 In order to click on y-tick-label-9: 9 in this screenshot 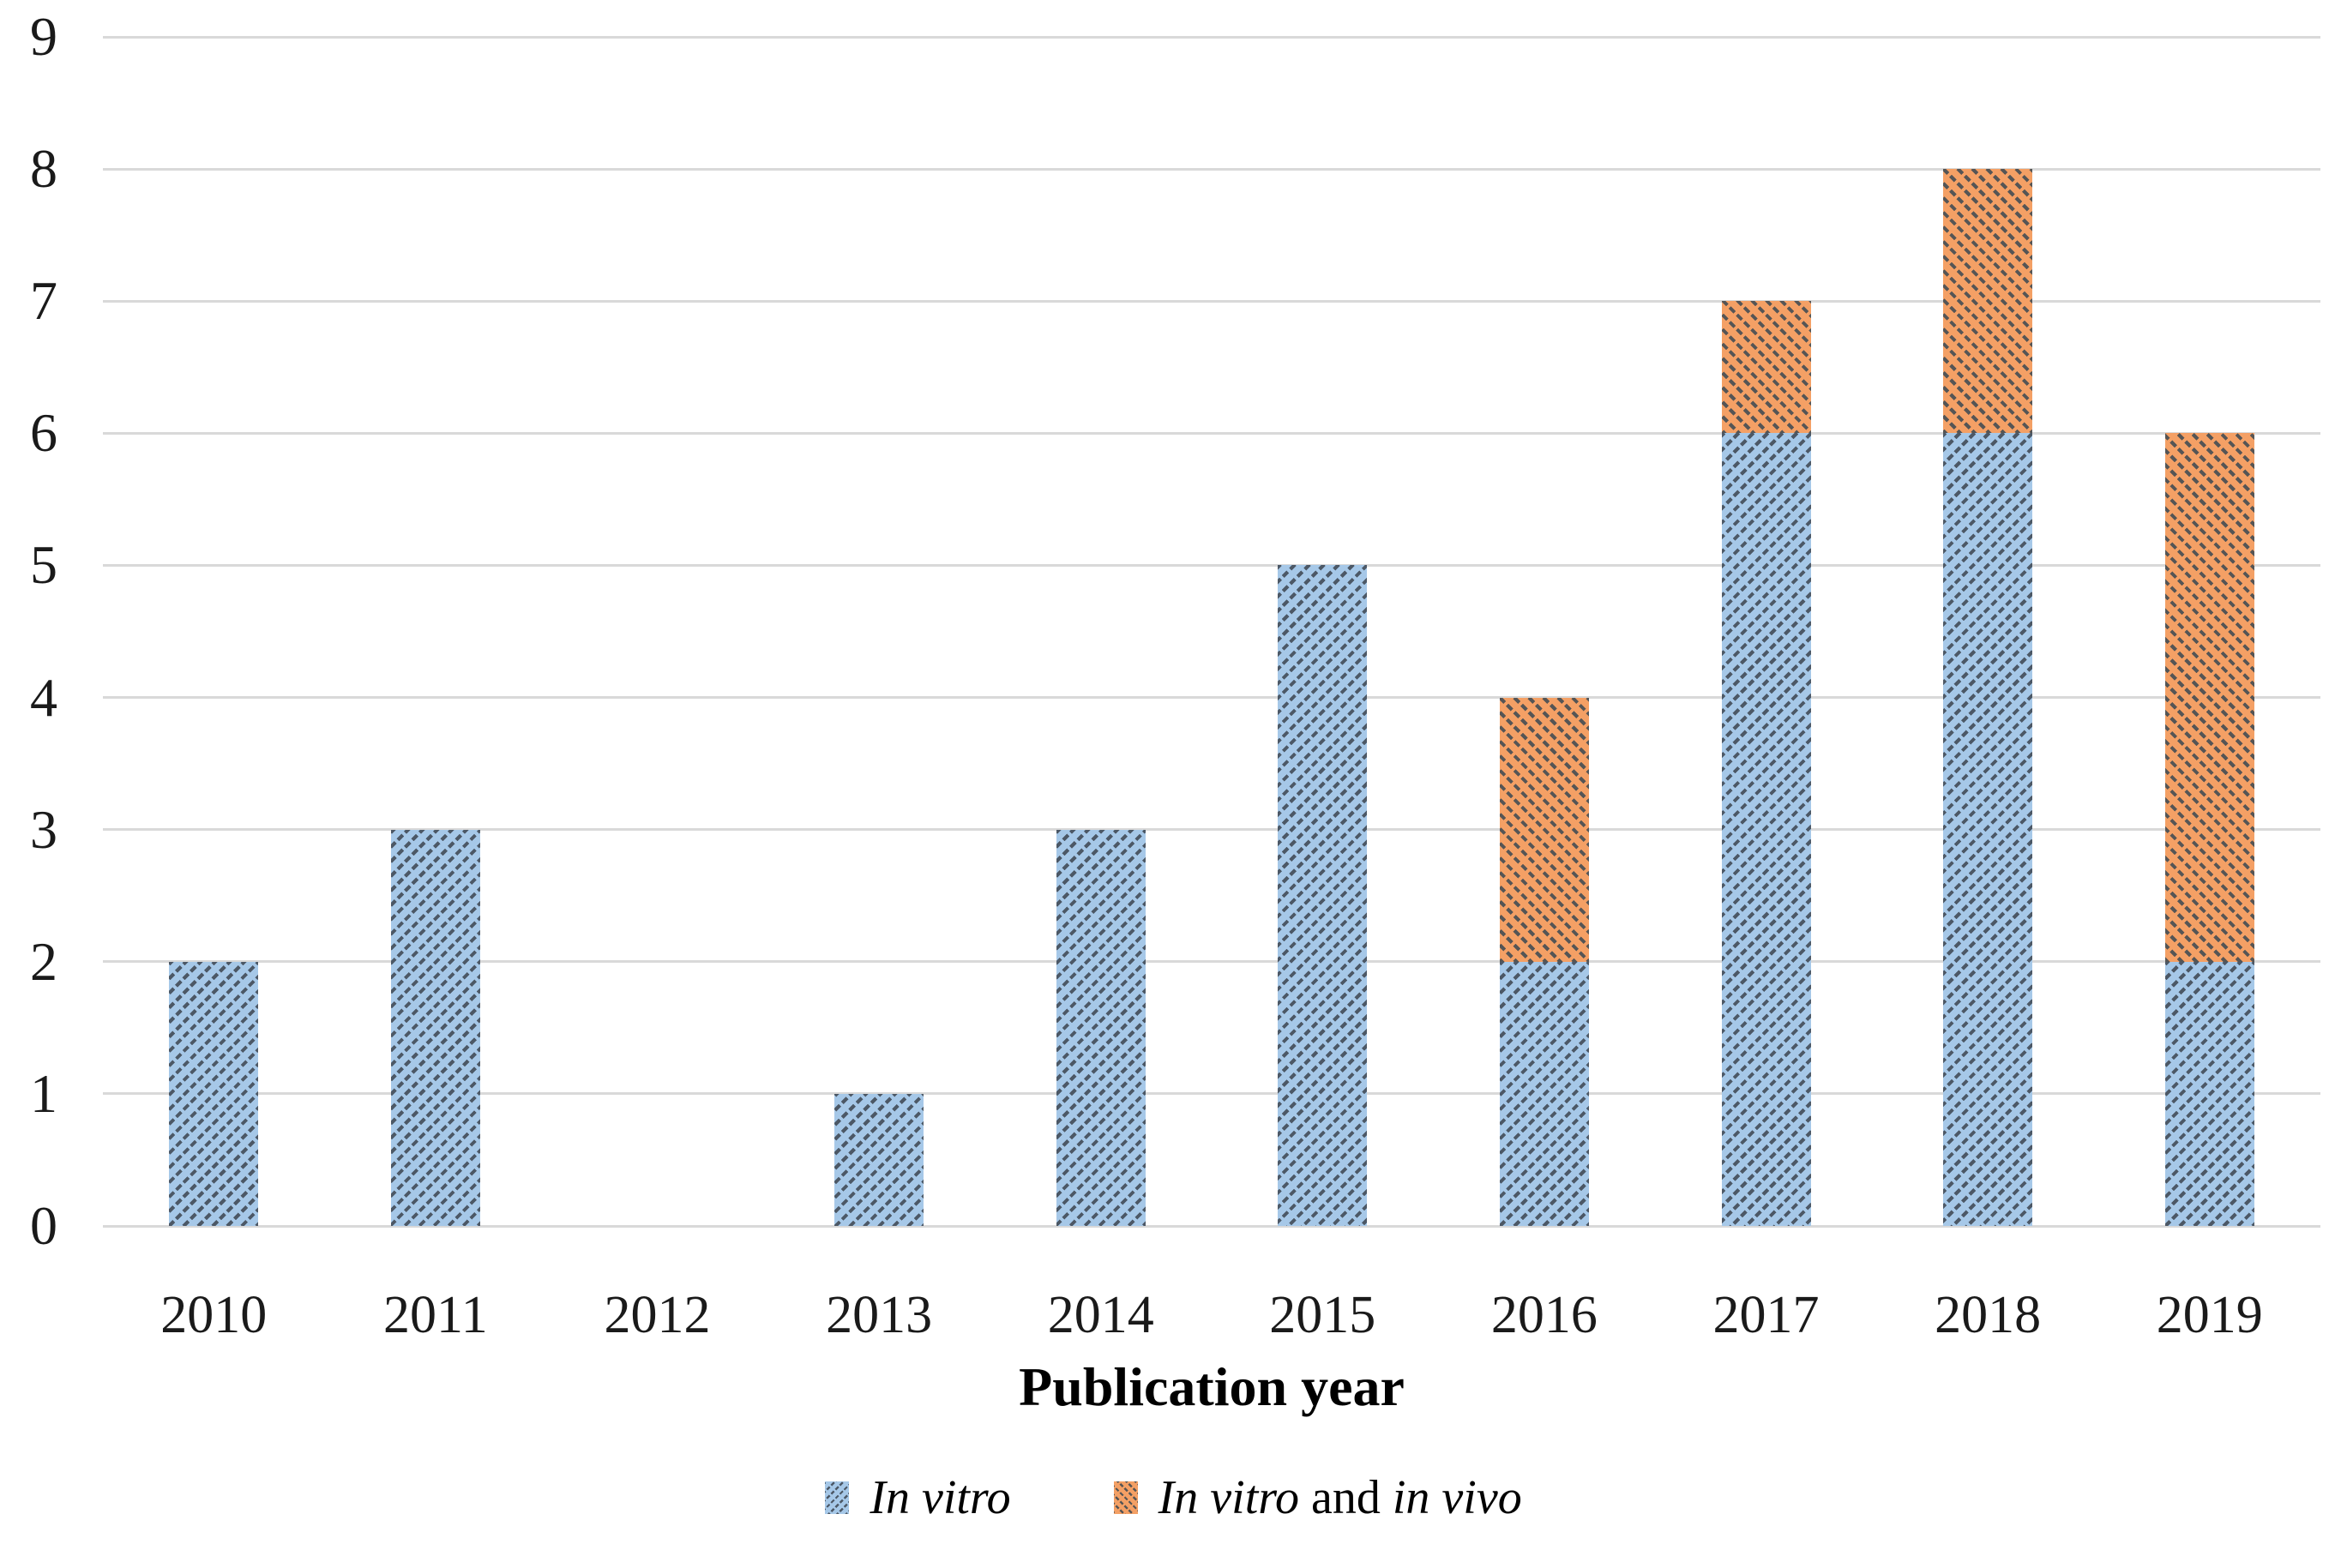, I will do `click(43, 36)`.